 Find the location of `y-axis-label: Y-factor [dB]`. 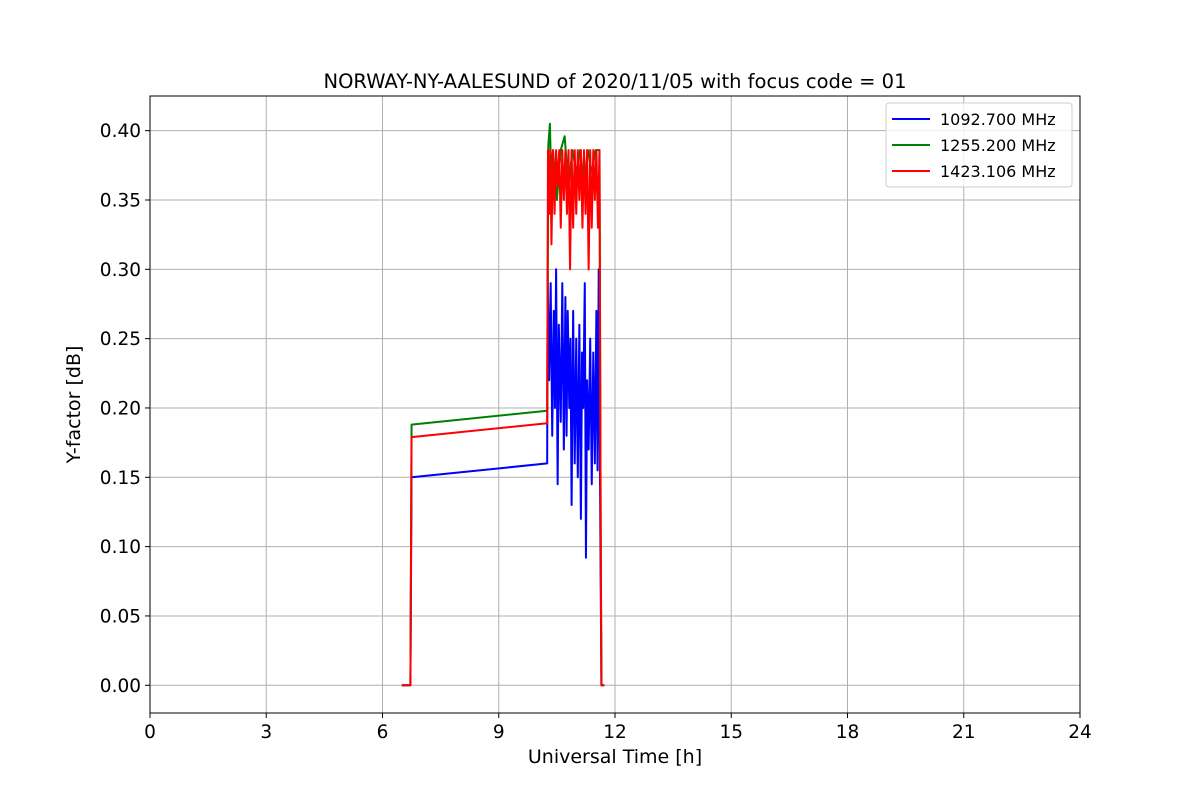

y-axis-label: Y-factor [dB] is located at coordinates (74, 405).